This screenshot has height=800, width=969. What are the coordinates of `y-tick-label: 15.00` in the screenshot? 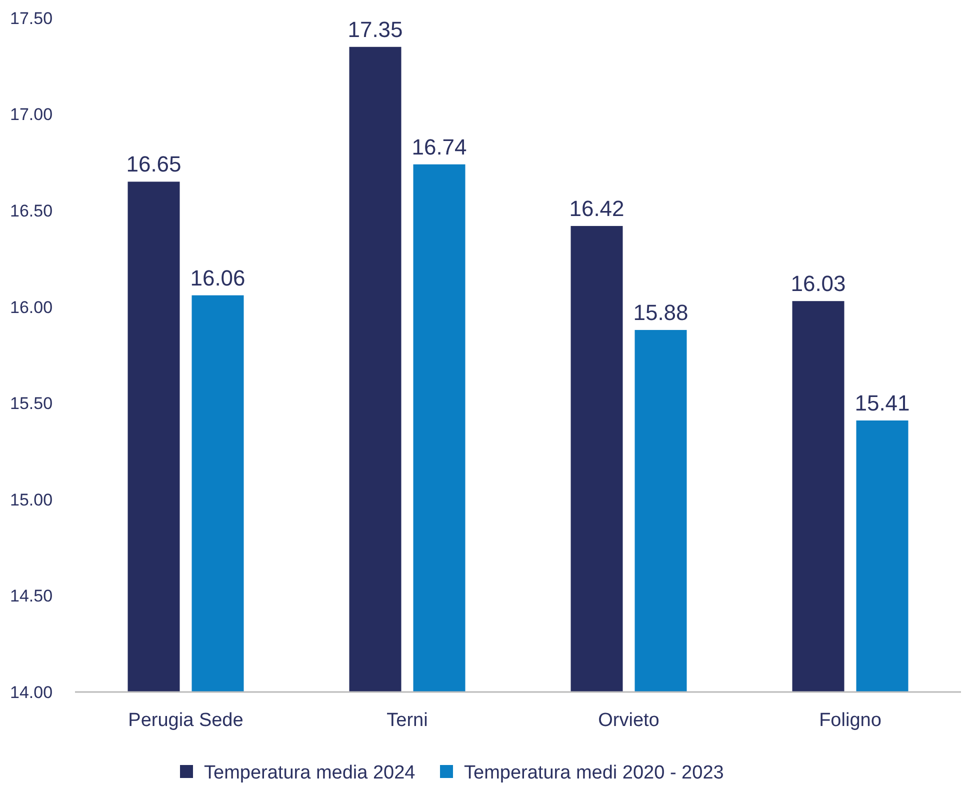 It's located at (31, 500).